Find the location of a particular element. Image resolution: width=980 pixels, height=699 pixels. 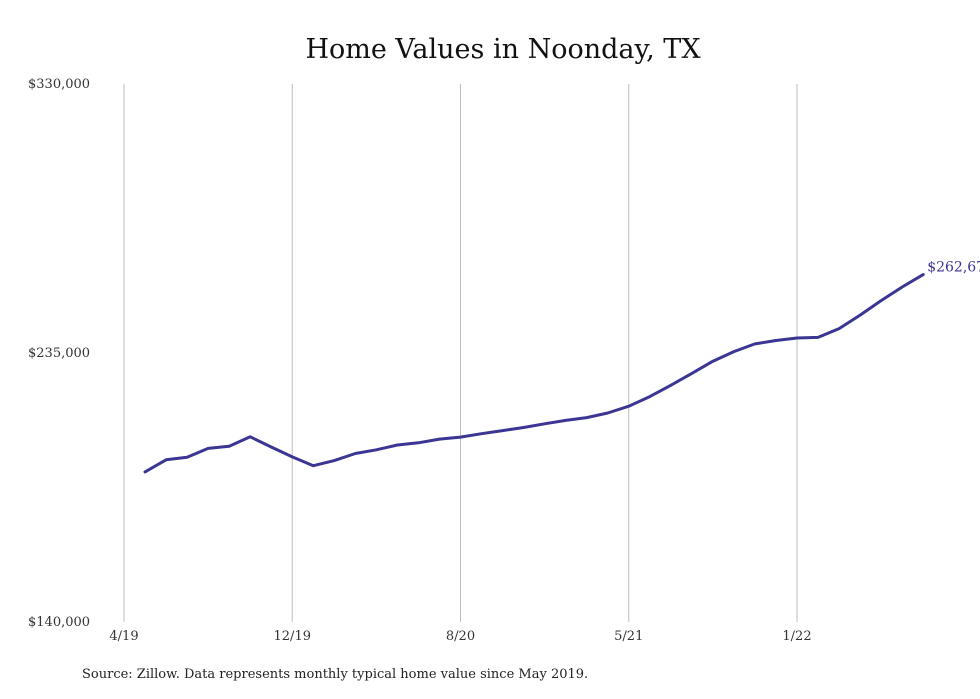

y-axis-ticks: $330,000 $235,000 $140,000 is located at coordinates (59, 353).